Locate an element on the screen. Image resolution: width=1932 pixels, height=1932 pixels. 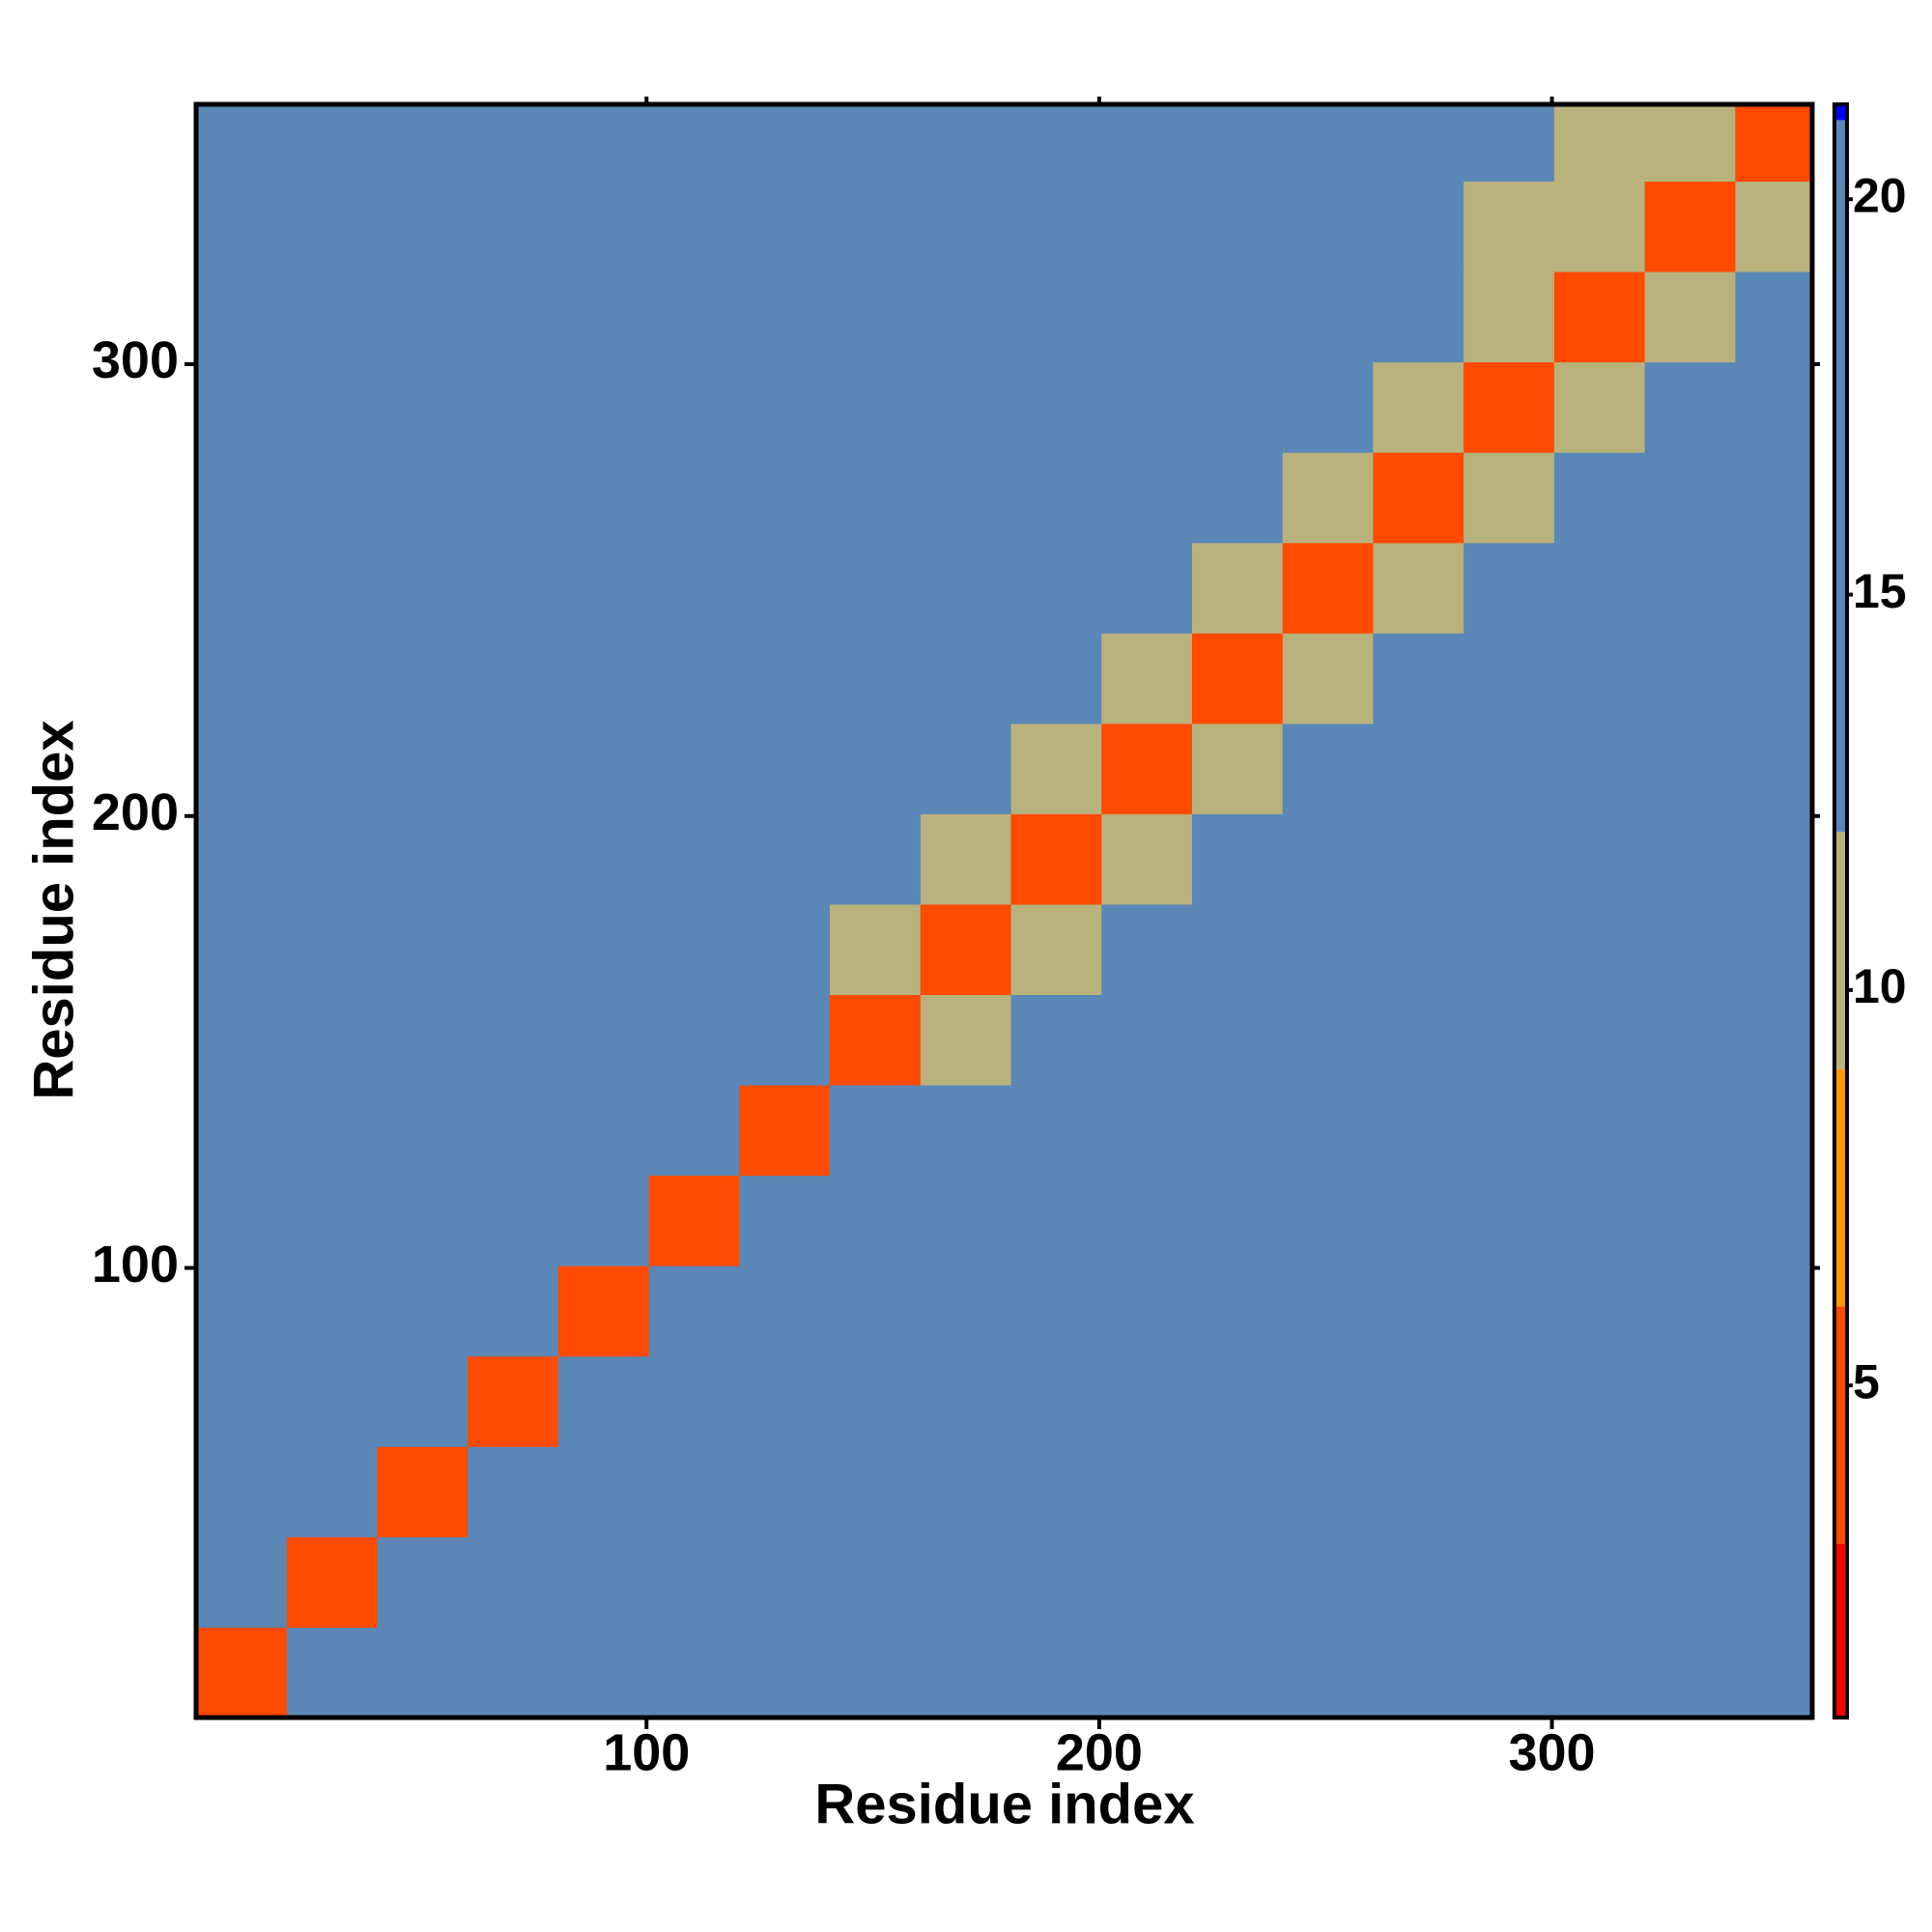
y-axis-title: Residue index is located at coordinates (53, 909).